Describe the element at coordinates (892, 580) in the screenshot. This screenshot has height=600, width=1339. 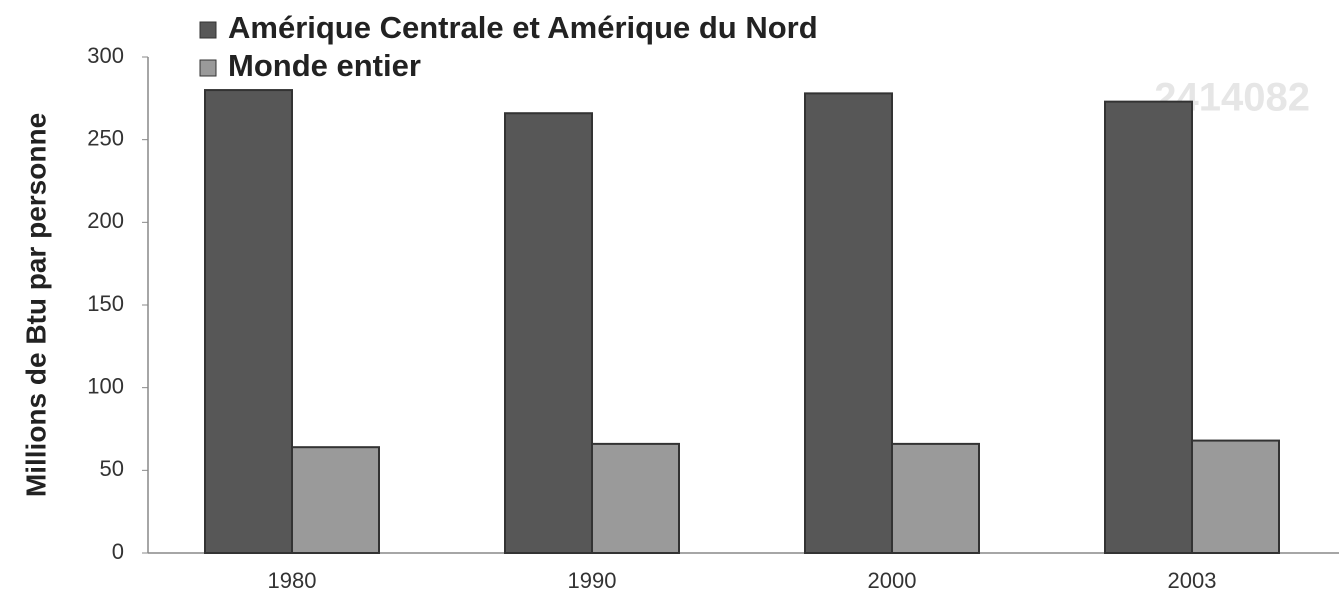
I see `x-tick-label: 2000` at that location.